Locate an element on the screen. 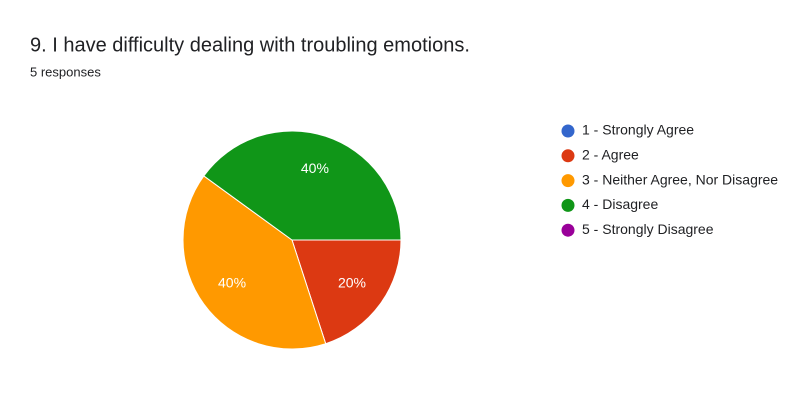 The width and height of the screenshot is (800, 402). legend-label: 5 - Strongly Disagree is located at coordinates (648, 229).